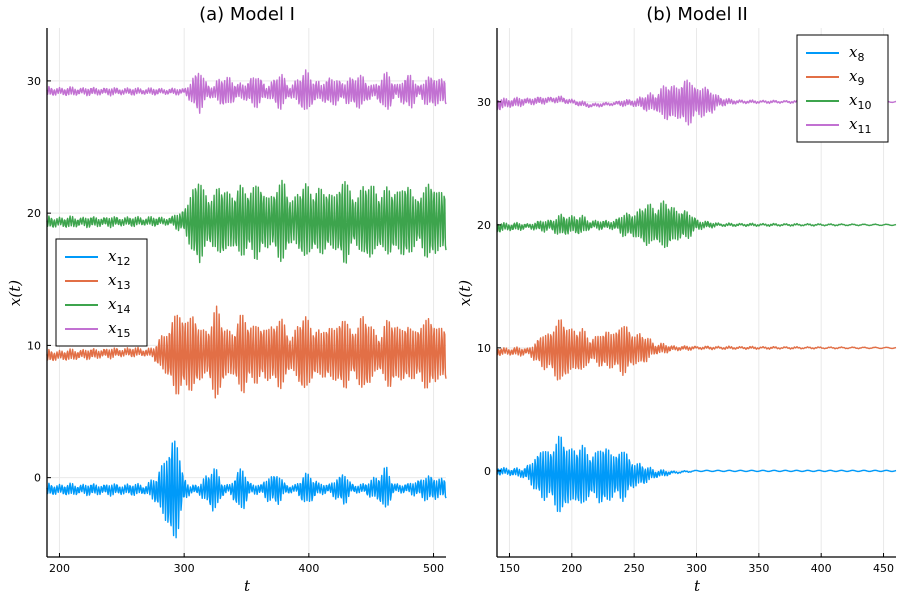  Describe the element at coordinates (123, 285) in the screenshot. I see `legend-subscript: 13` at that location.